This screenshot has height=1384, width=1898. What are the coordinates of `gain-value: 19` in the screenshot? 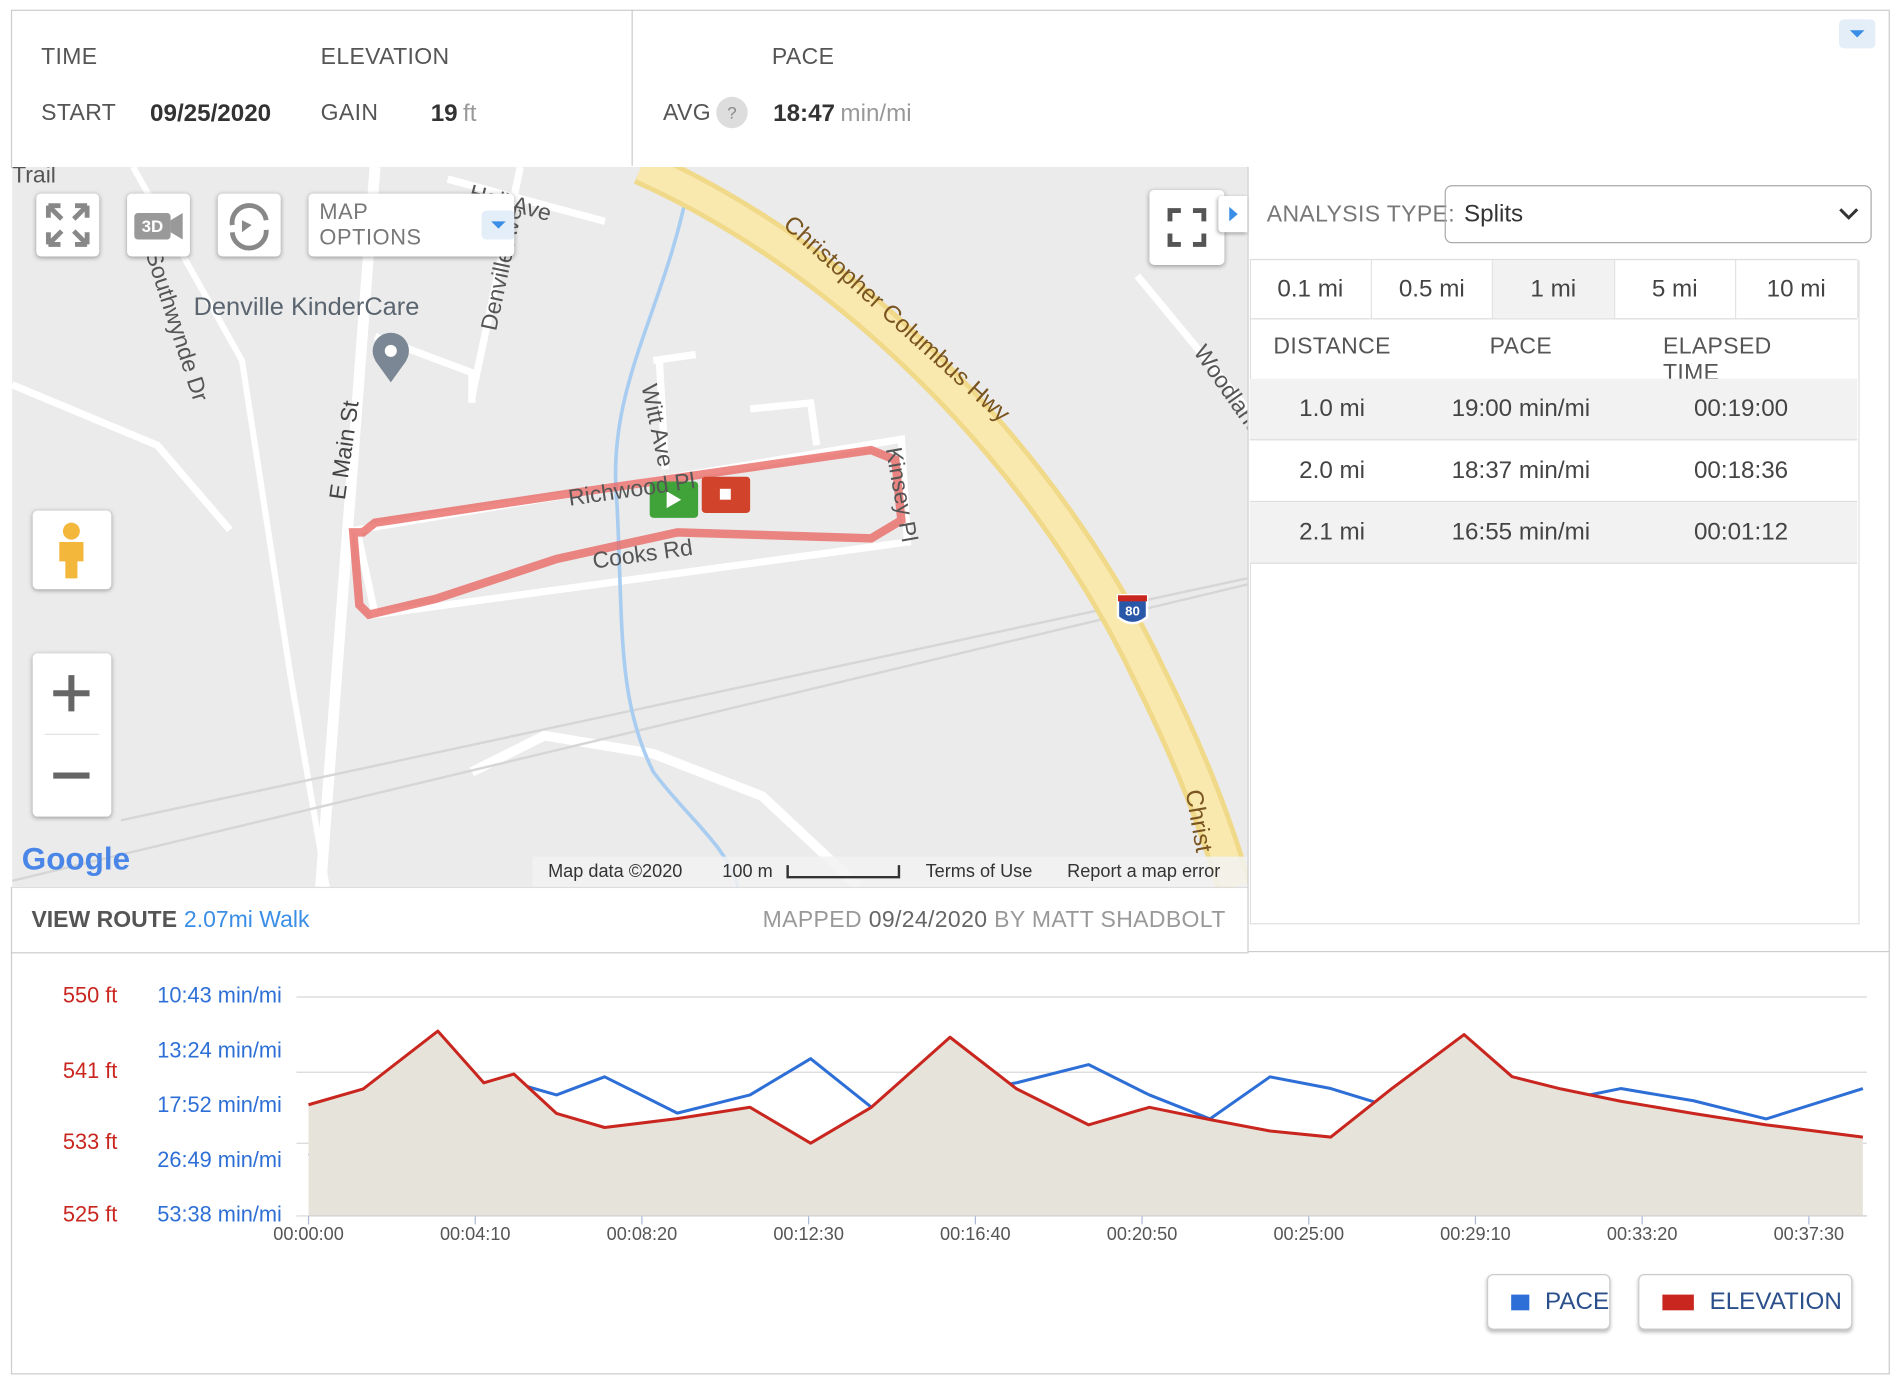 It's located at (444, 114).